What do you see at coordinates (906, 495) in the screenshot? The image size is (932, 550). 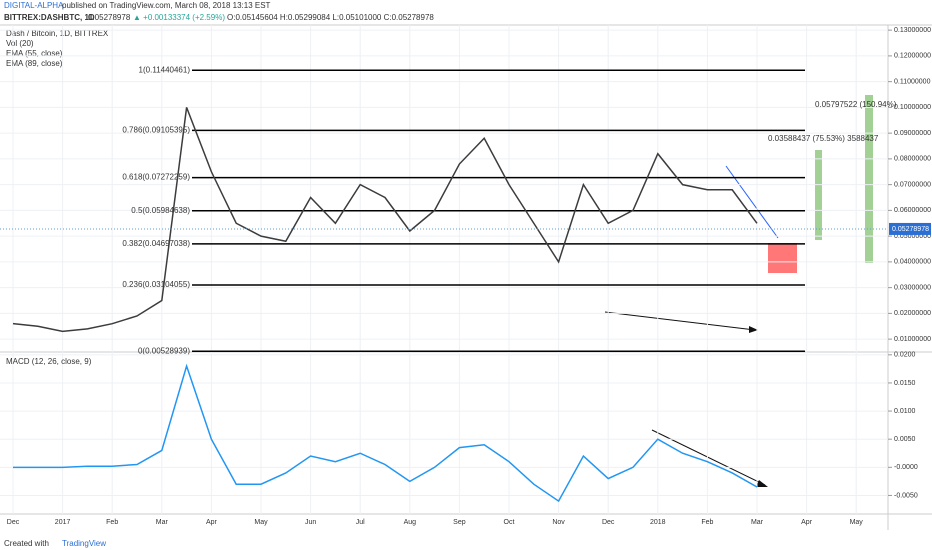 I see `y-tick-label: -0.0050` at bounding box center [906, 495].